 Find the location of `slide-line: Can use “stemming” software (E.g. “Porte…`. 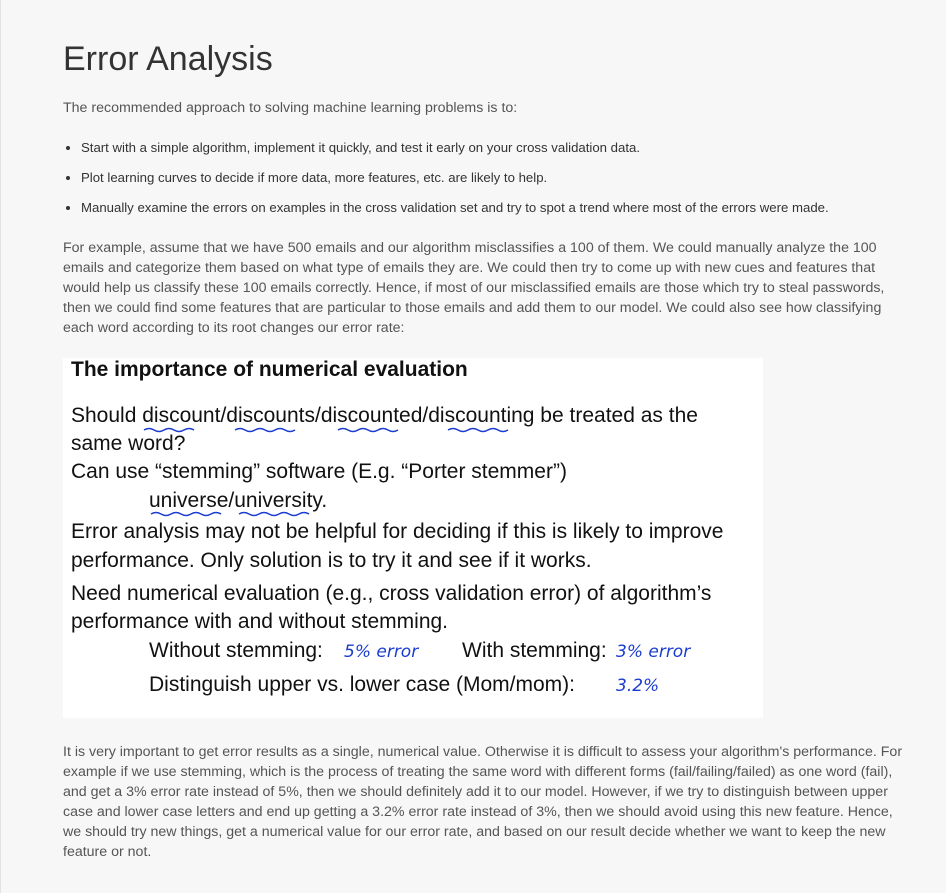

slide-line: Can use “stemming” software (E.g. “Porte… is located at coordinates (319, 471).